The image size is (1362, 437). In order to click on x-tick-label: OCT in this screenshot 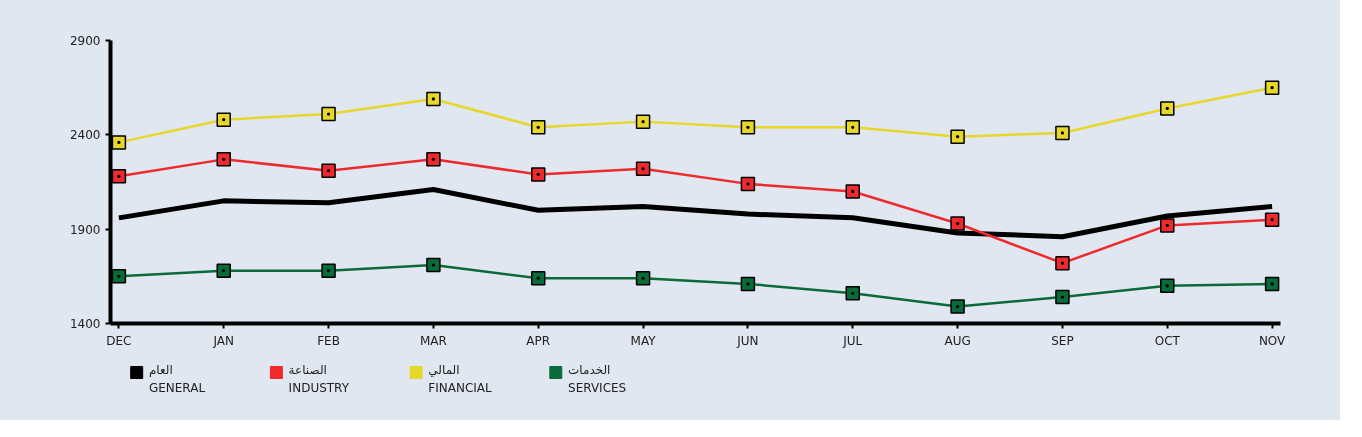, I will do `click(1167, 340)`.